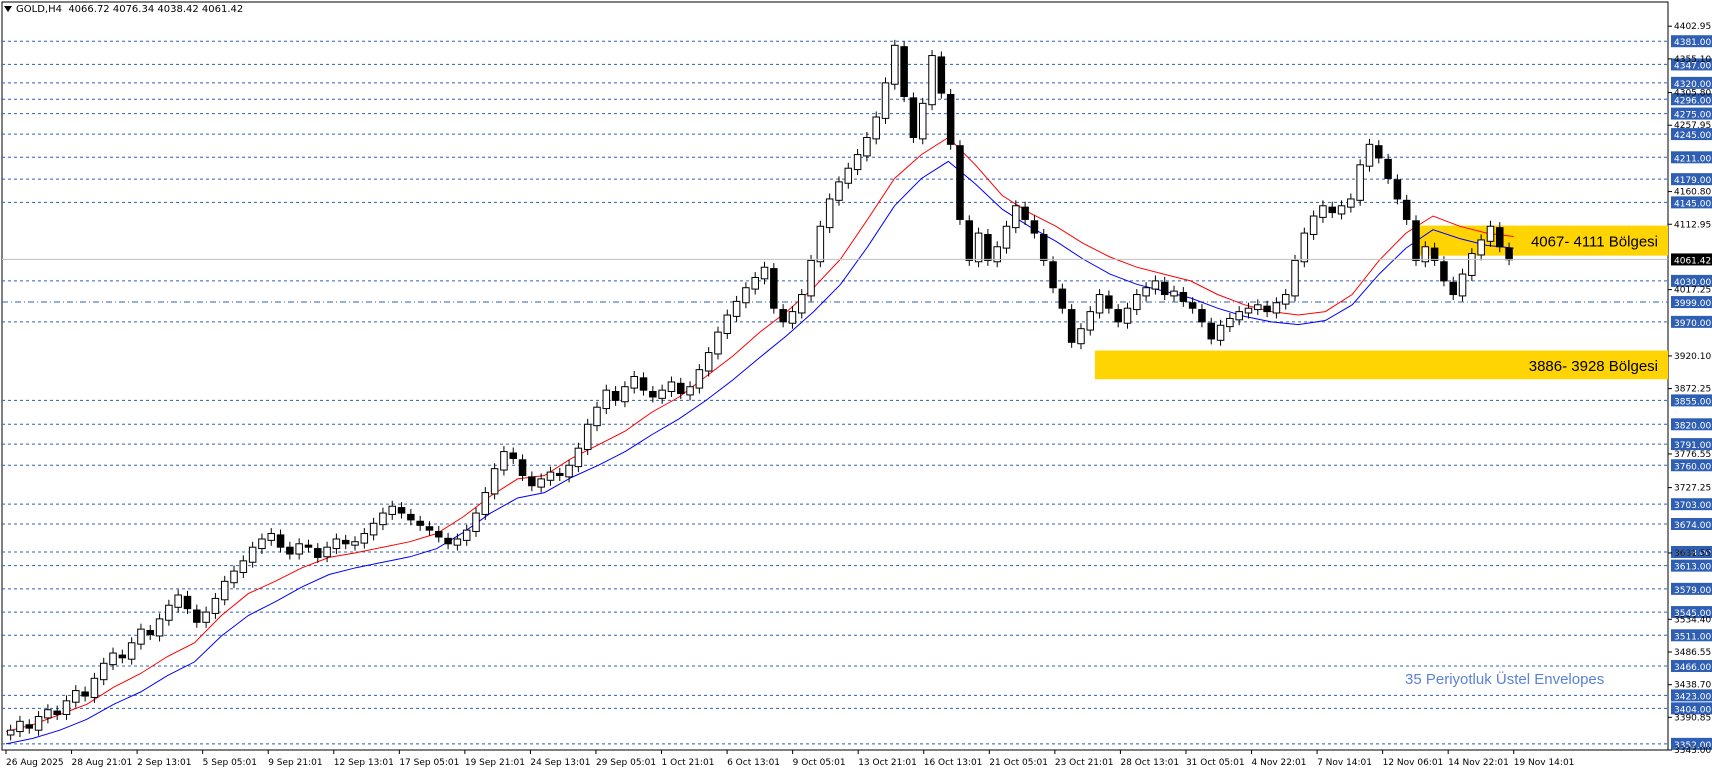 Image resolution: width=1712 pixels, height=770 pixels. What do you see at coordinates (102, 763) in the screenshot?
I see `x-axis-tick-label: 28 Aug 21:01` at bounding box center [102, 763].